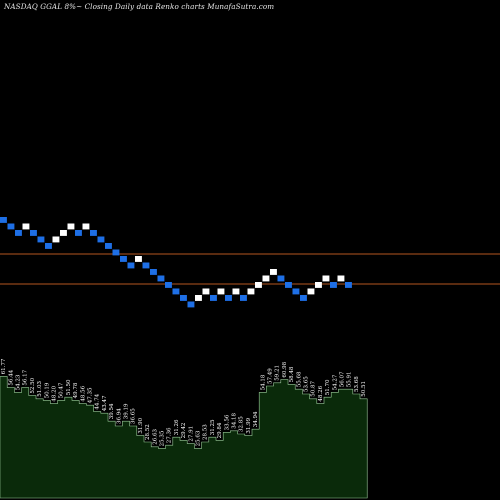 The height and width of the screenshot is (500, 500). What do you see at coordinates (148, 432) in the screenshot?
I see `volume-label: 28.52` at bounding box center [148, 432].